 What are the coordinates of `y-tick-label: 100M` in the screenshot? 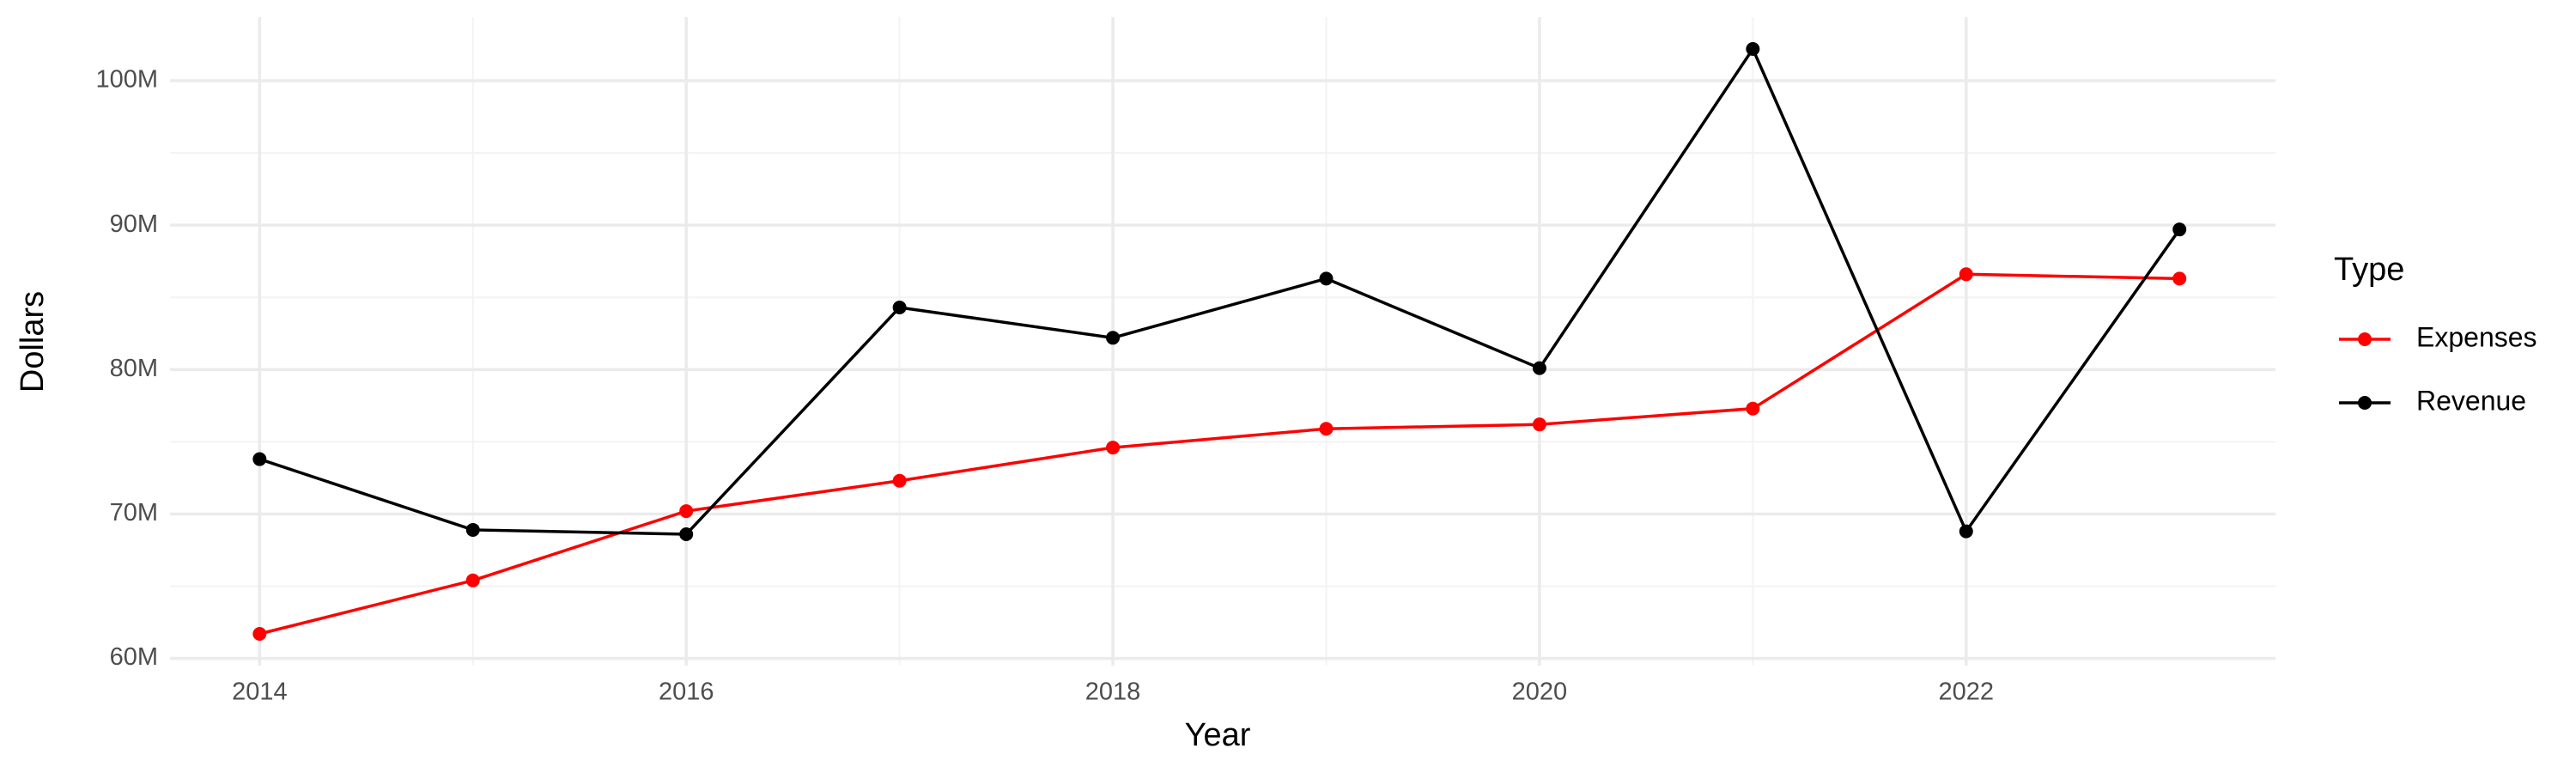 It's located at (127, 80).